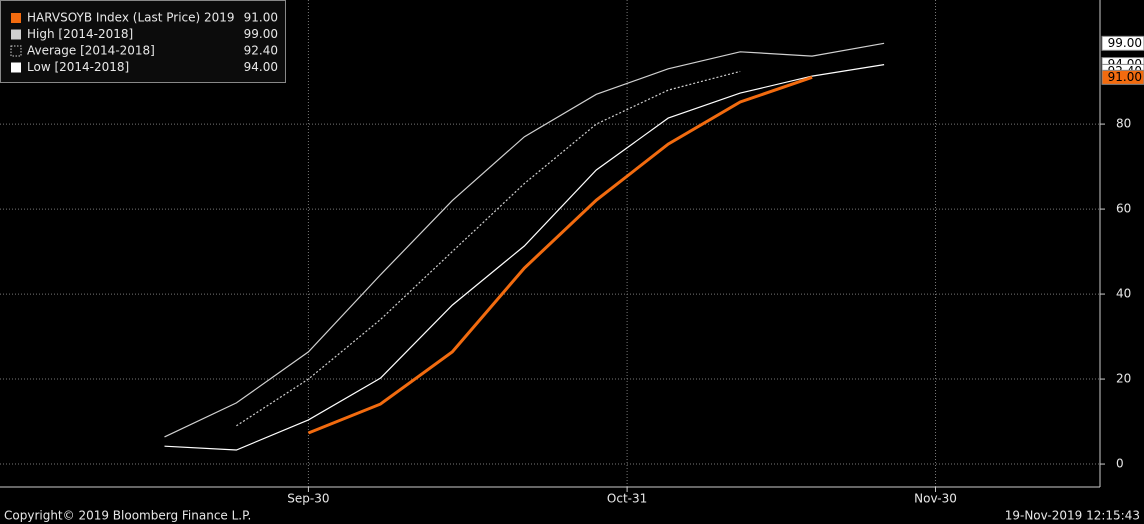 The width and height of the screenshot is (1144, 524). I want to click on y-tick-label: 80, so click(1123, 124).